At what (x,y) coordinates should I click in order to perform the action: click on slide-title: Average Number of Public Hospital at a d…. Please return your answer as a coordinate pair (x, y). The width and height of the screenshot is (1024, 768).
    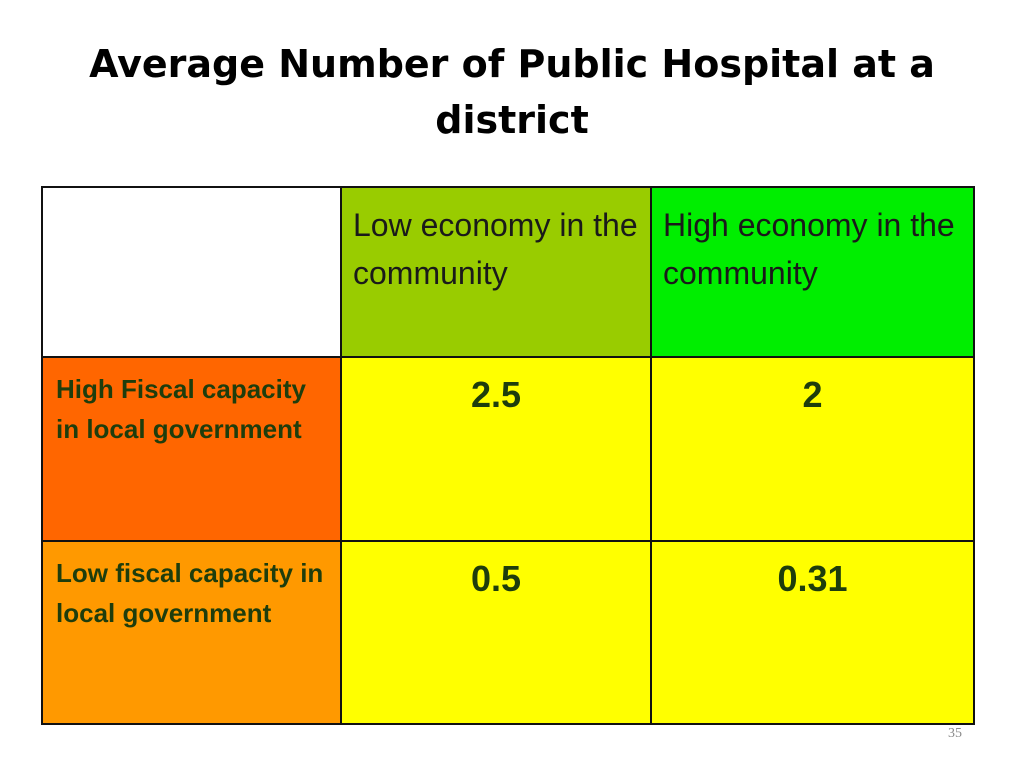
    Looking at the image, I should click on (512, 92).